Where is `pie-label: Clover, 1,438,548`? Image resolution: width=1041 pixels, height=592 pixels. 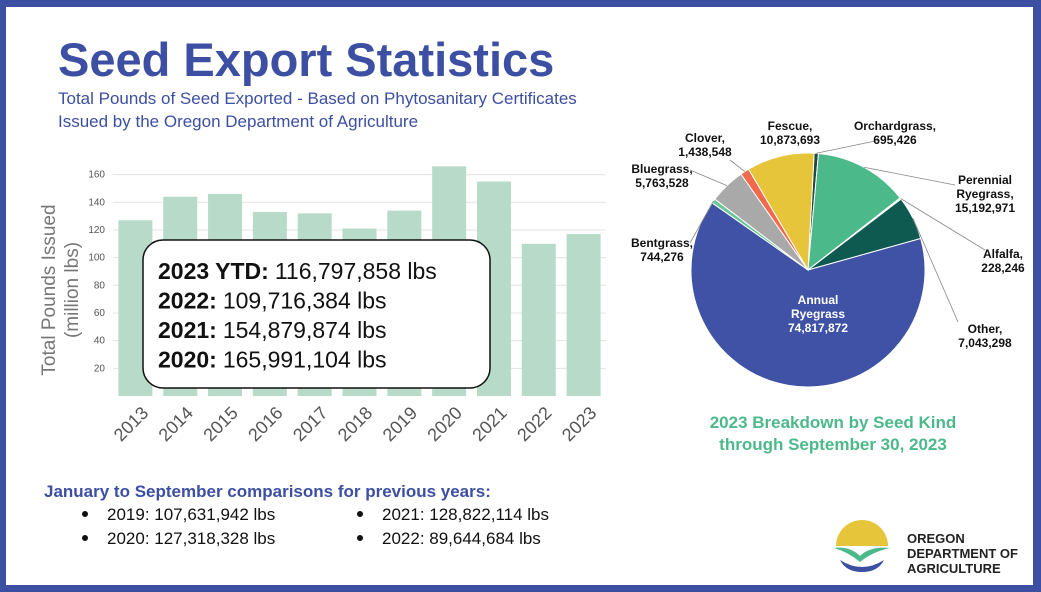
pie-label: Clover, 1,438,548 is located at coordinates (705, 145).